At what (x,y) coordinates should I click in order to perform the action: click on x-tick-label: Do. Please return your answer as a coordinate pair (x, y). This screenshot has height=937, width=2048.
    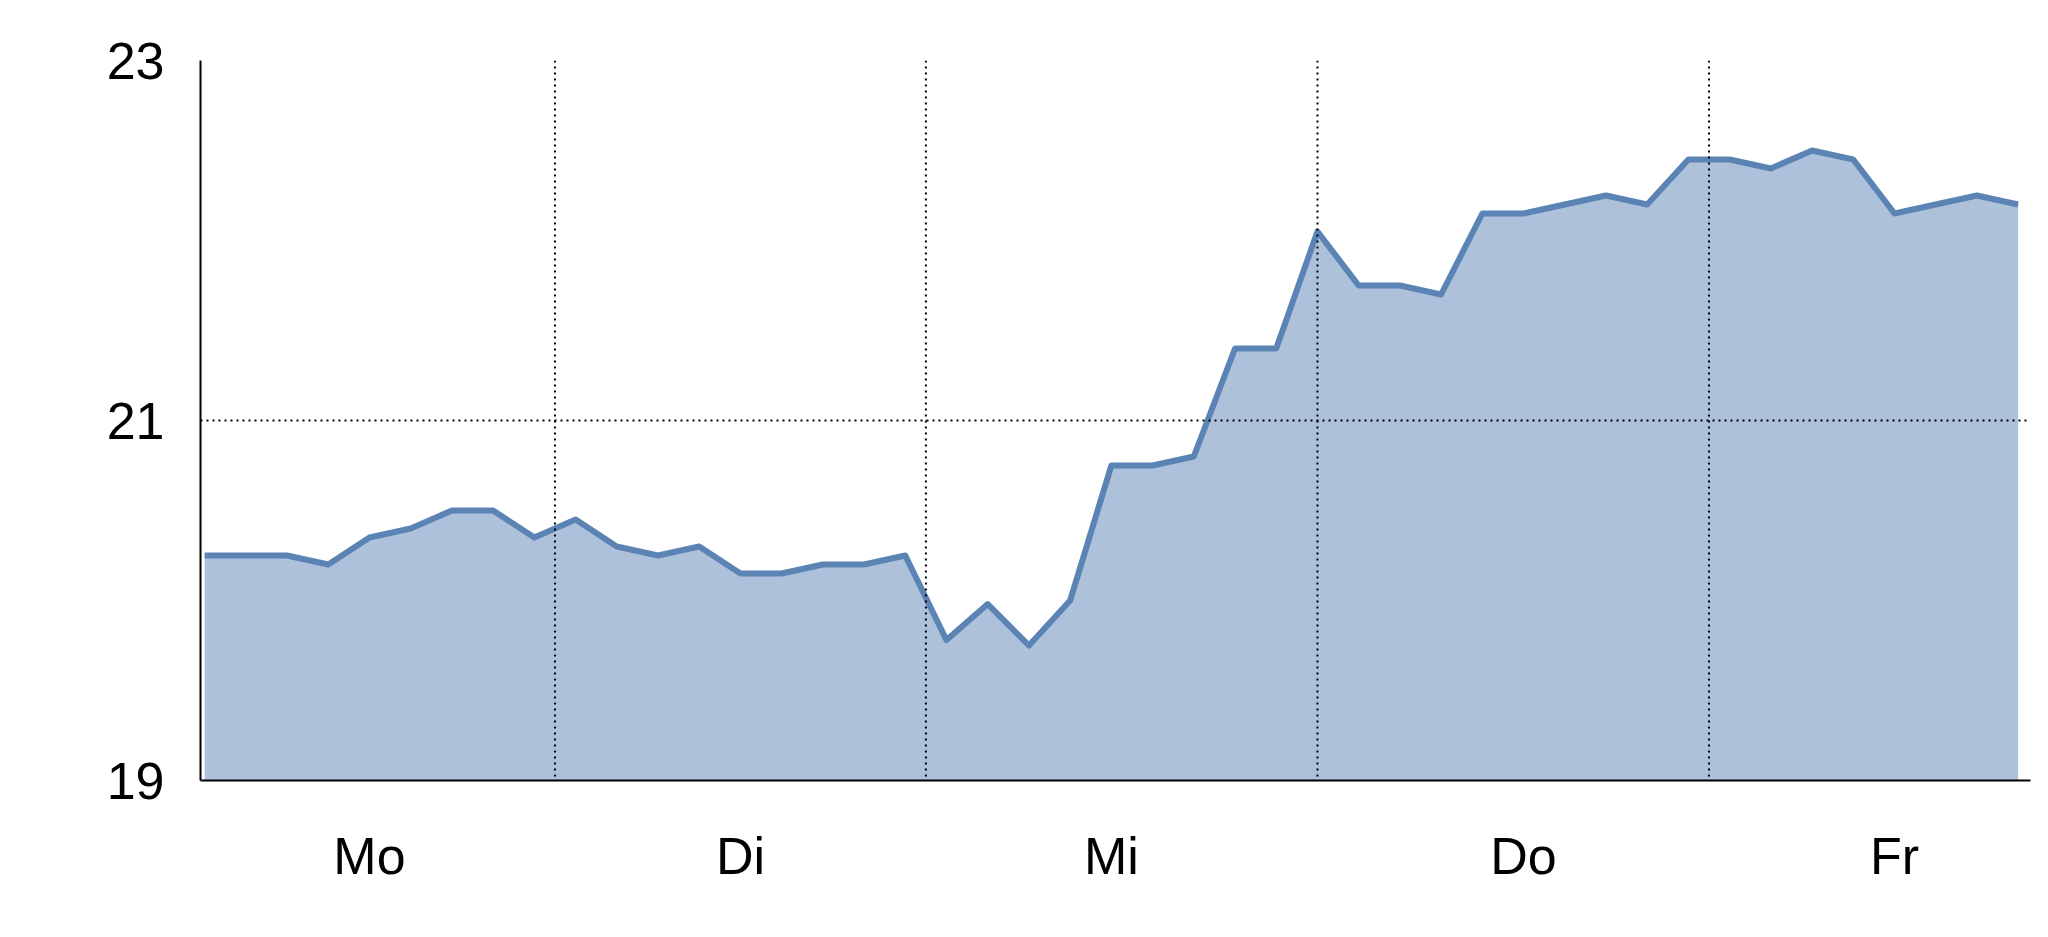
    Looking at the image, I should click on (1523, 855).